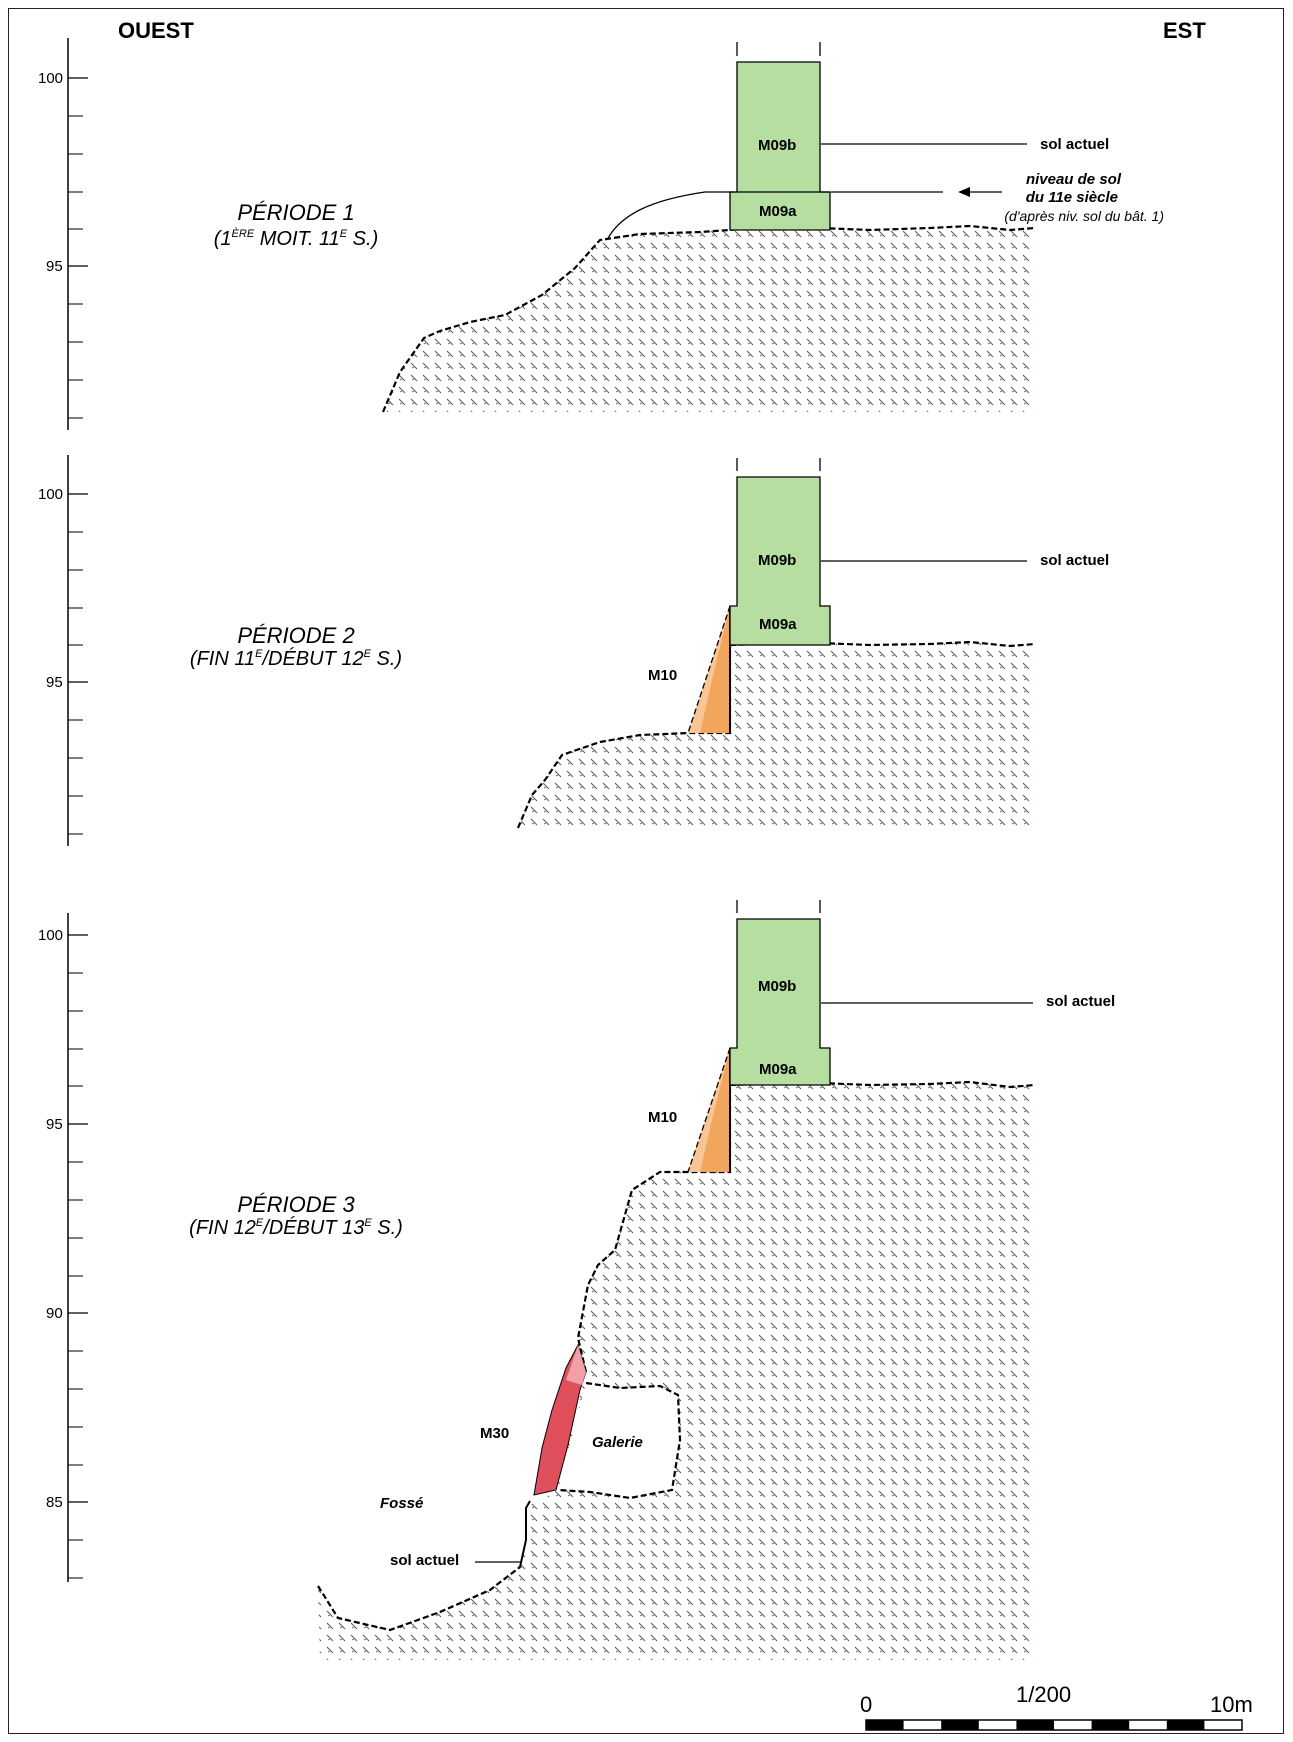 This screenshot has width=1293, height=1742. I want to click on niveau-label-line2: du 11e siècle, so click(1072, 197).